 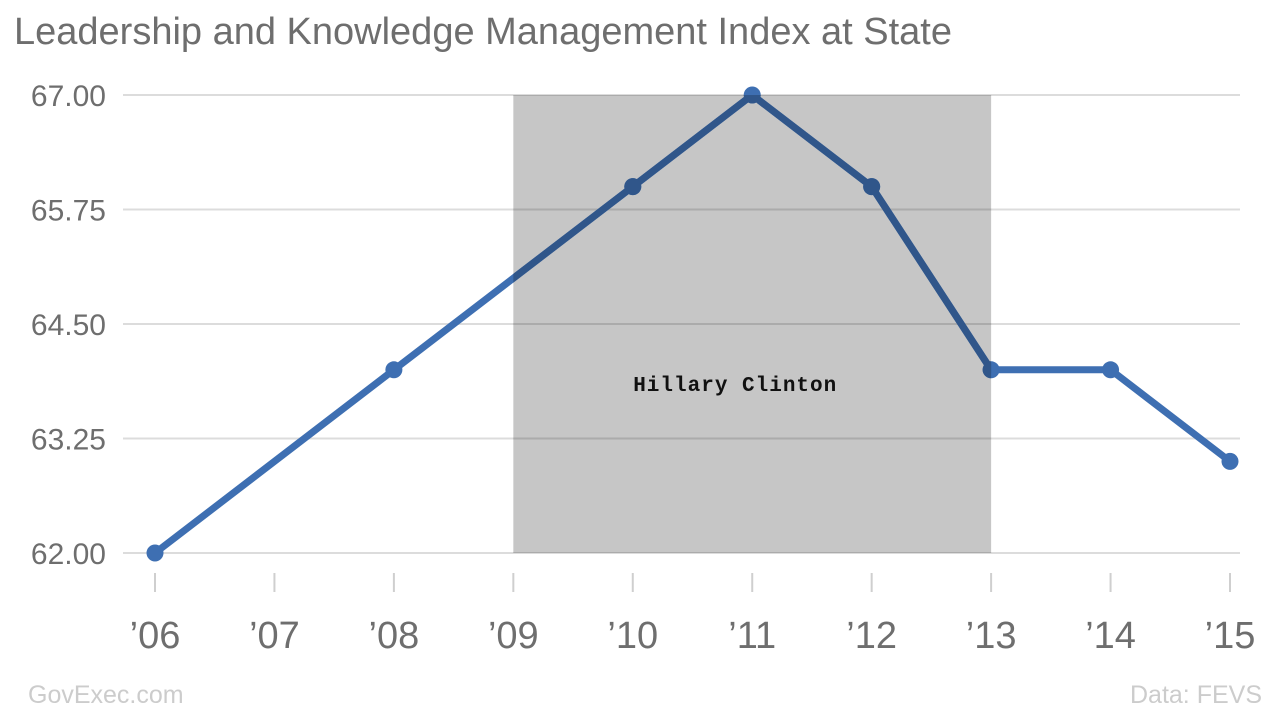 I want to click on x-axis-tick-label: ’08, so click(x=394, y=636).